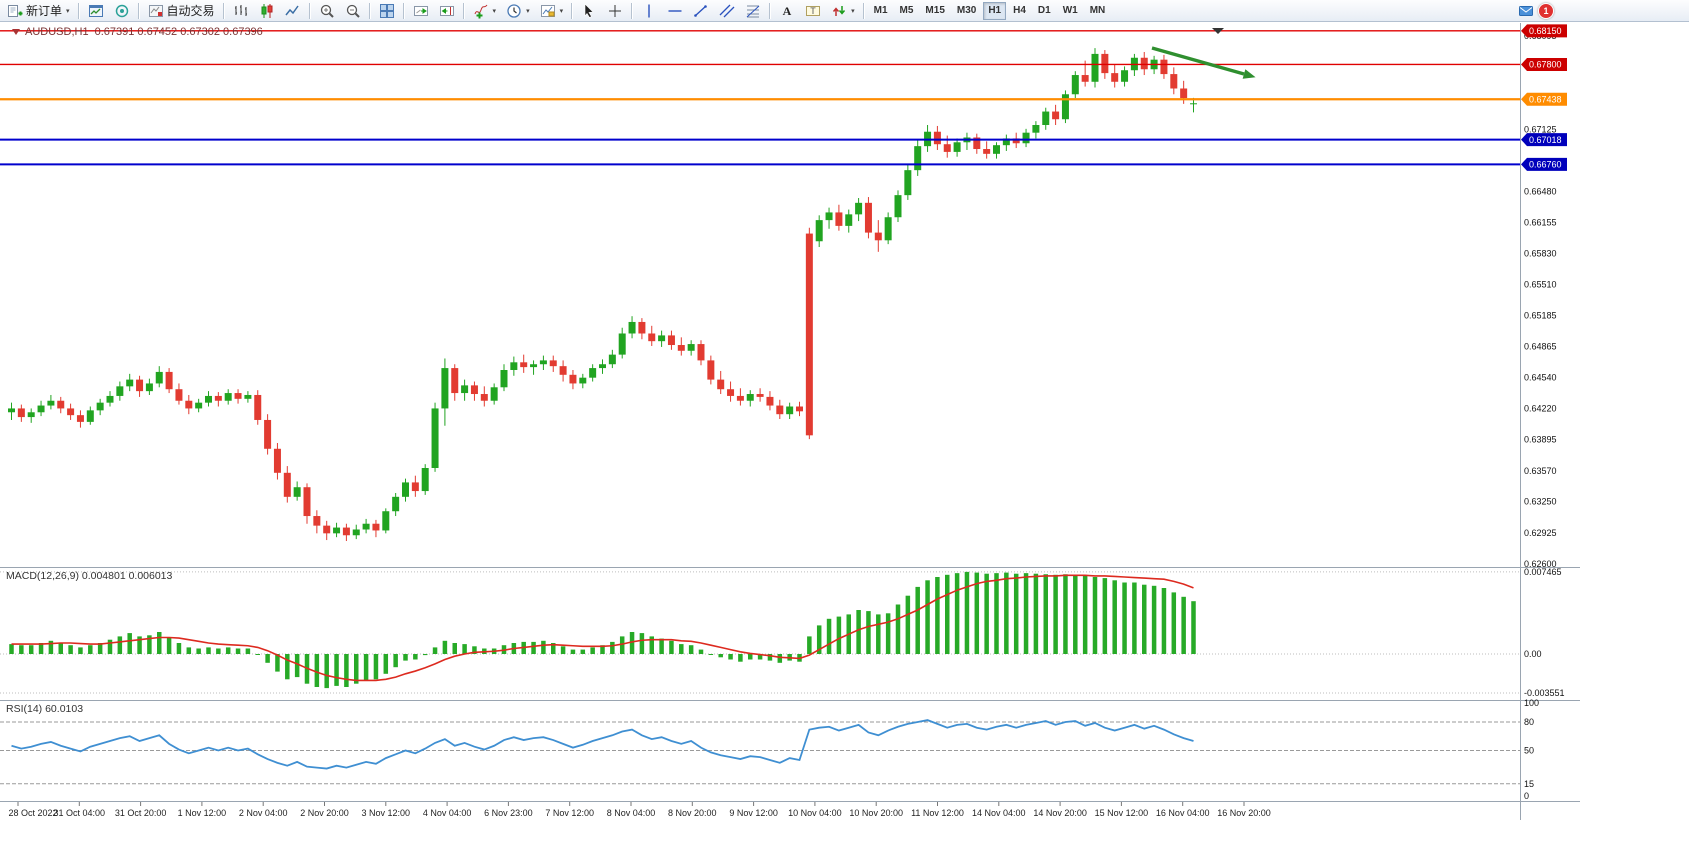  What do you see at coordinates (1526, 11) in the screenshot?
I see `messages-icon` at bounding box center [1526, 11].